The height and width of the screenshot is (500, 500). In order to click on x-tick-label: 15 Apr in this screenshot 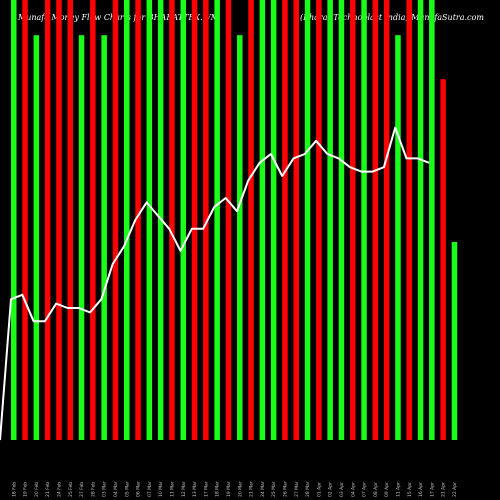, I will do `click(410, 489)`.